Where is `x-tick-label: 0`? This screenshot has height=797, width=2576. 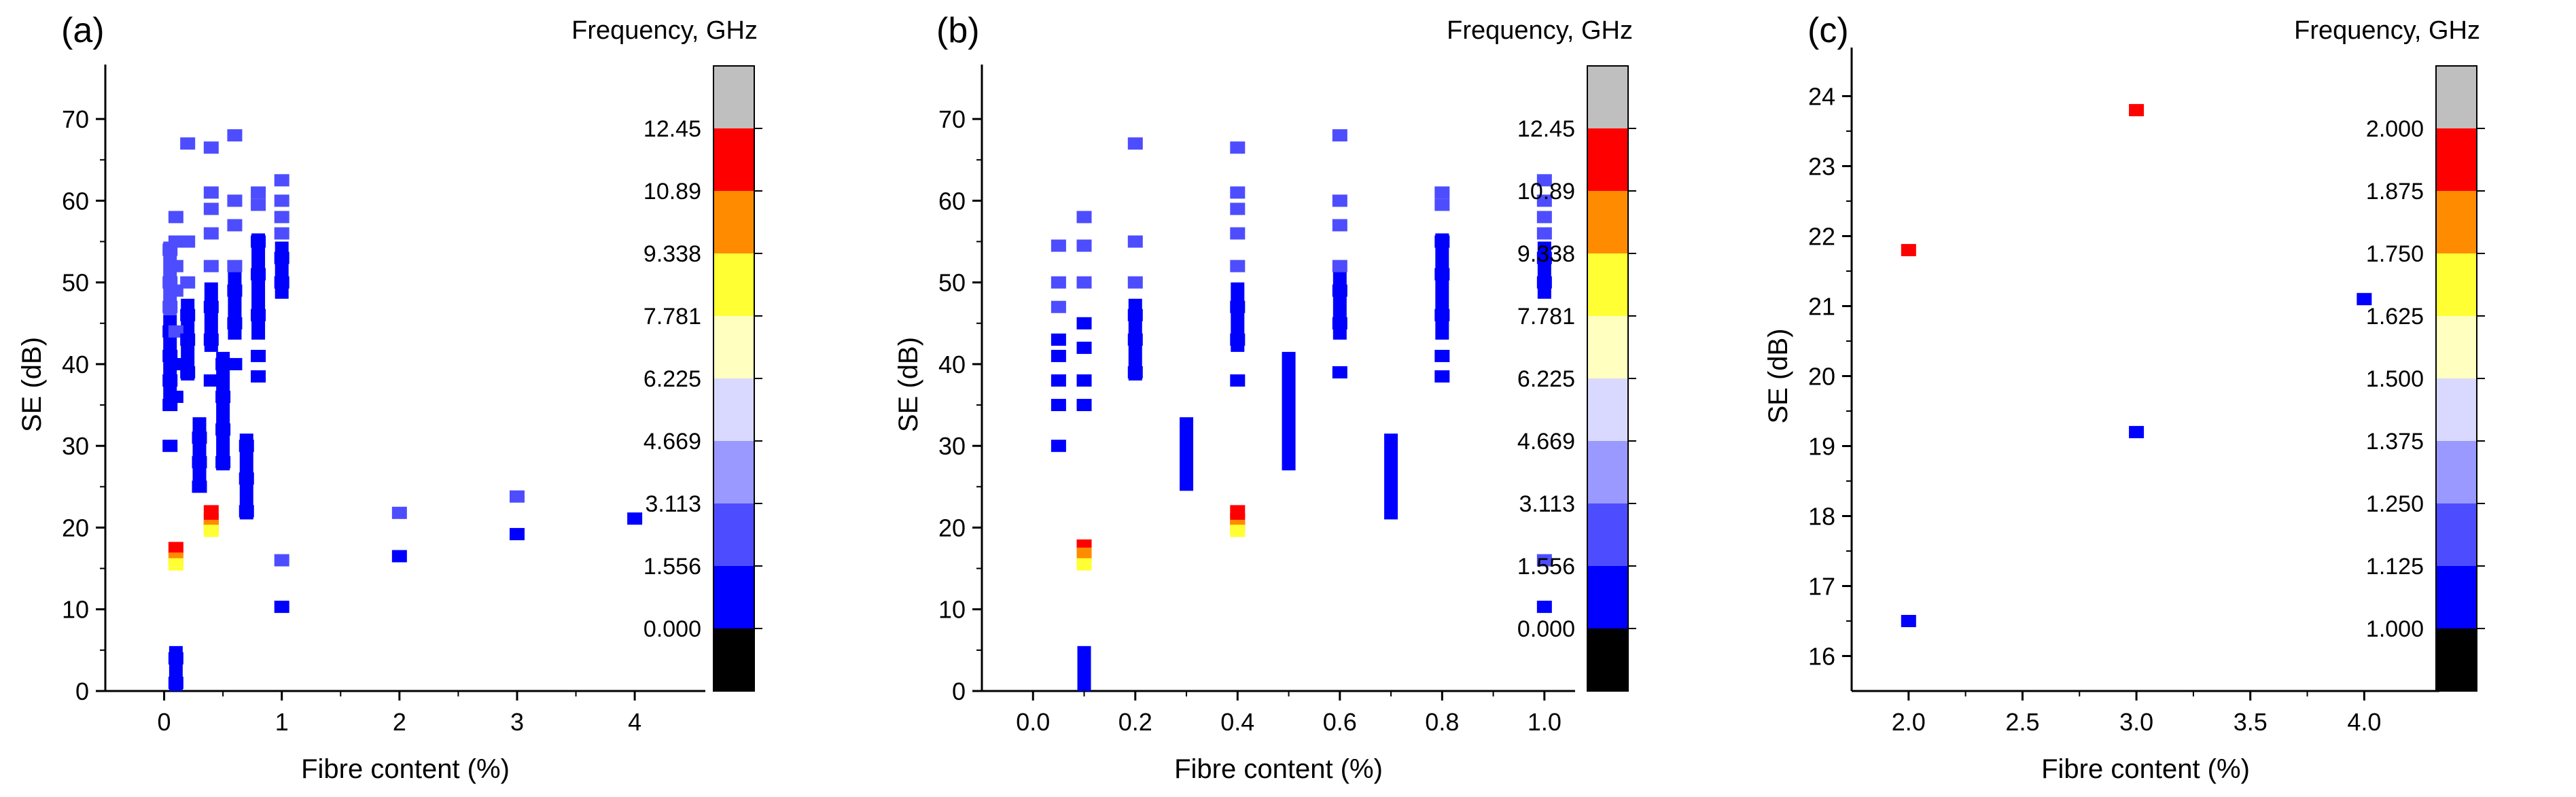 x-tick-label: 0 is located at coordinates (164, 722).